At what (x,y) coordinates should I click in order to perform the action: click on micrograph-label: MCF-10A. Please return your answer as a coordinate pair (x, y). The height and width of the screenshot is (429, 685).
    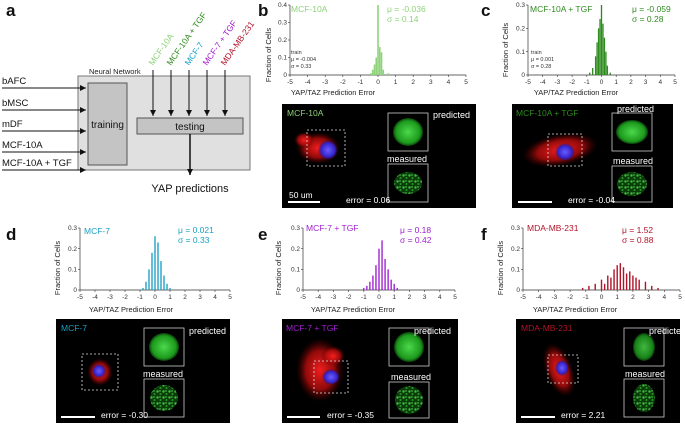
    Looking at the image, I should click on (305, 113).